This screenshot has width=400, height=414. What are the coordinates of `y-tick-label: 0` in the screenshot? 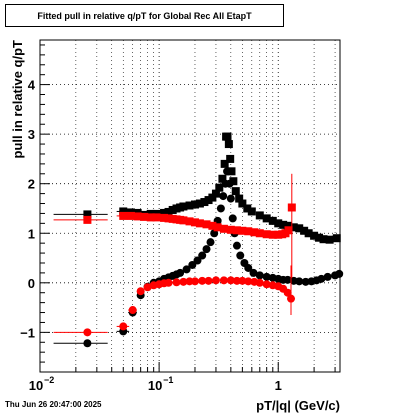 It's located at (31, 283).